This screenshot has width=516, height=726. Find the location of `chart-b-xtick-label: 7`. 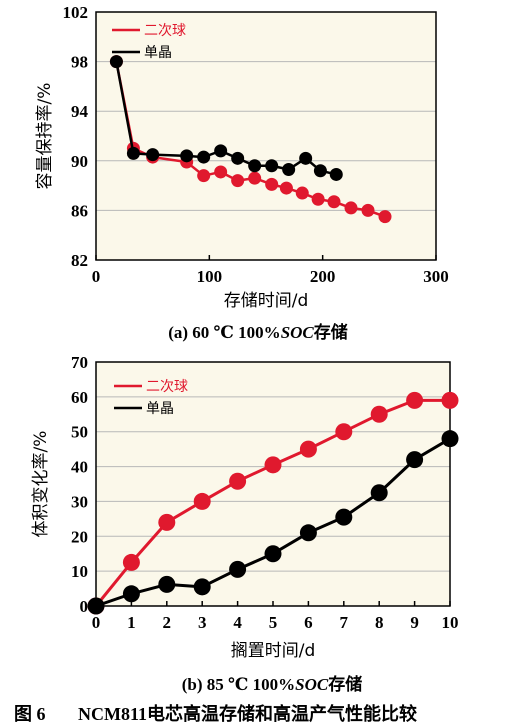

chart-b-xtick-label: 7 is located at coordinates (344, 622).